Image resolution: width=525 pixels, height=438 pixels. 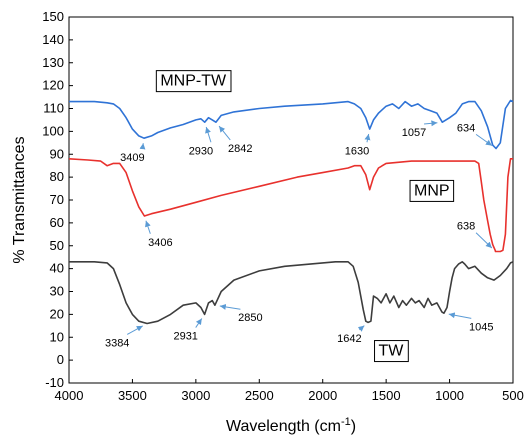 I want to click on peak-label: 2931, so click(x=185, y=337).